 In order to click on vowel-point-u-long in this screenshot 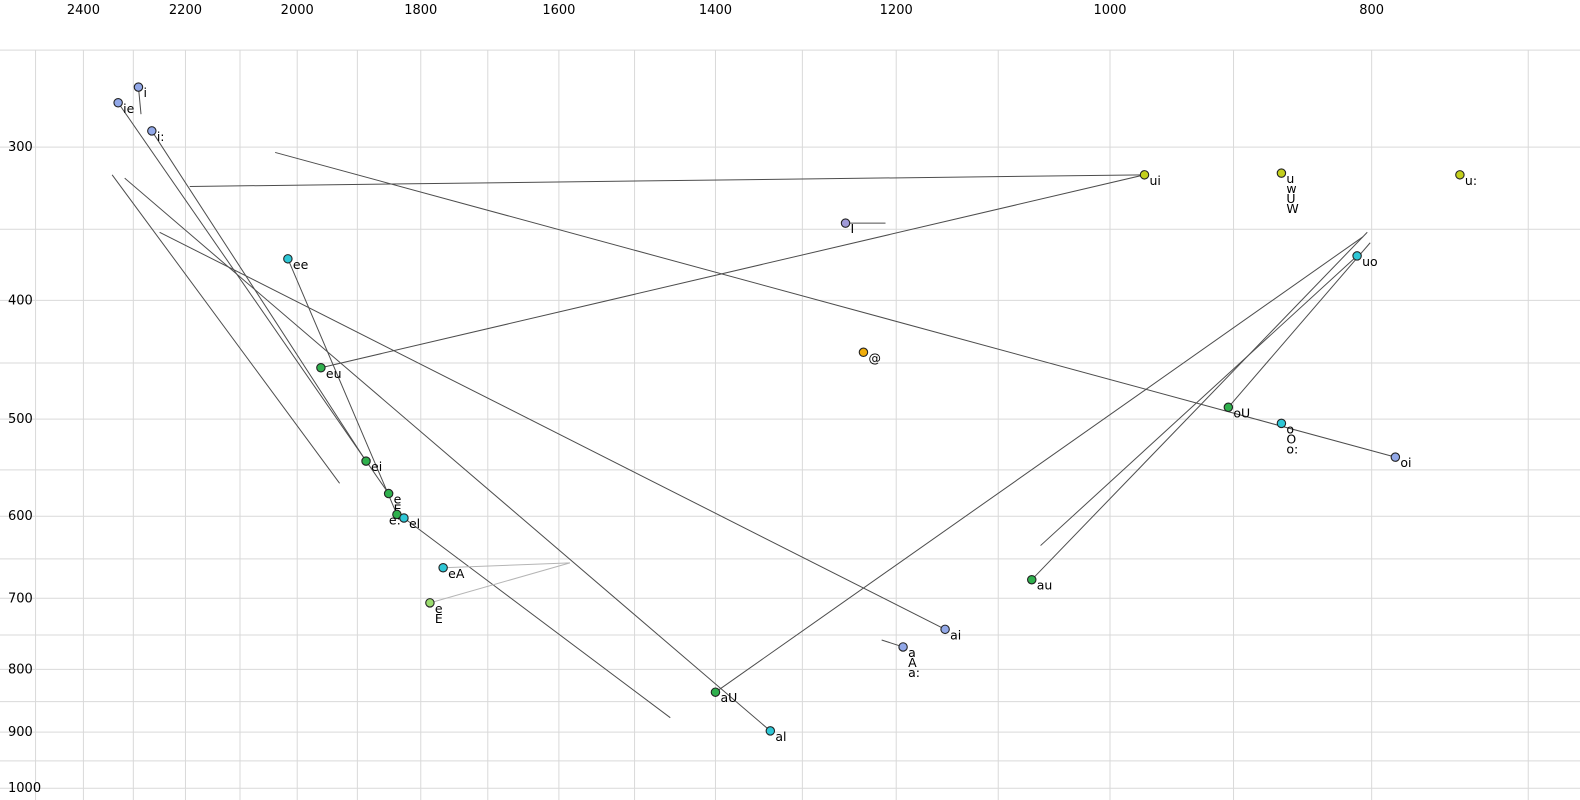, I will do `click(1460, 175)`.